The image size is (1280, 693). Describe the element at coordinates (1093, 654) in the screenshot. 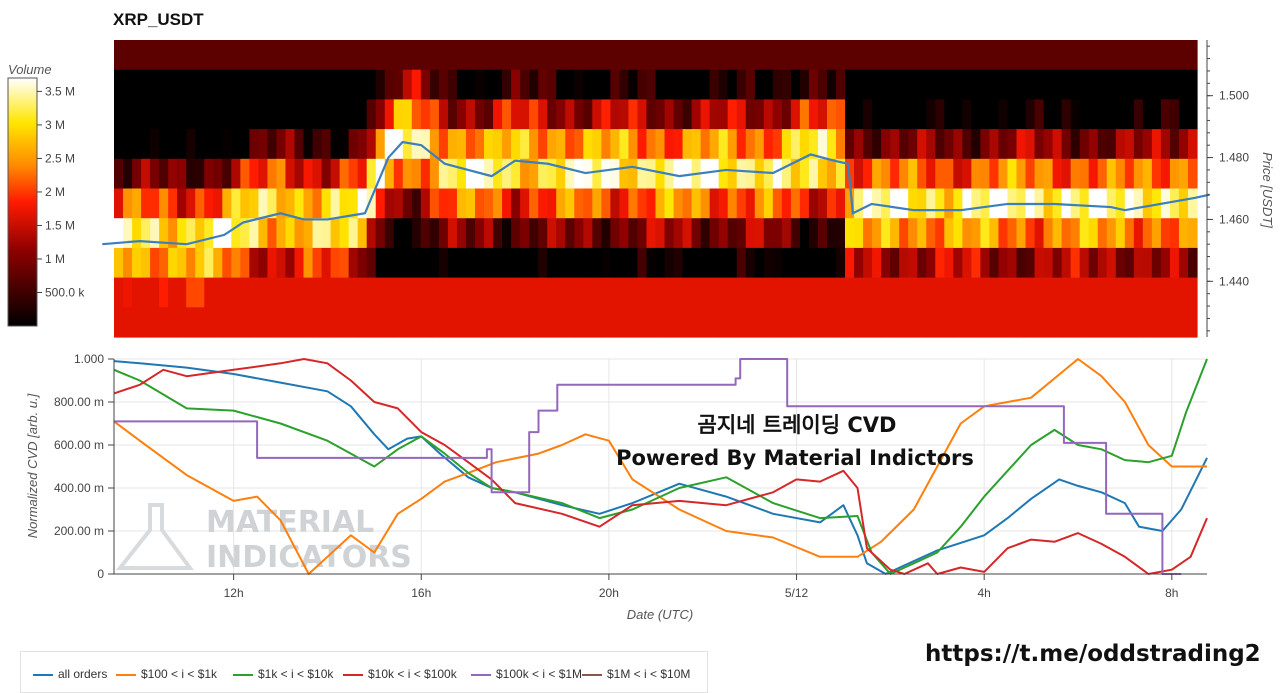

I see `telegram-link: https://t.me/oddstrading2` at that location.